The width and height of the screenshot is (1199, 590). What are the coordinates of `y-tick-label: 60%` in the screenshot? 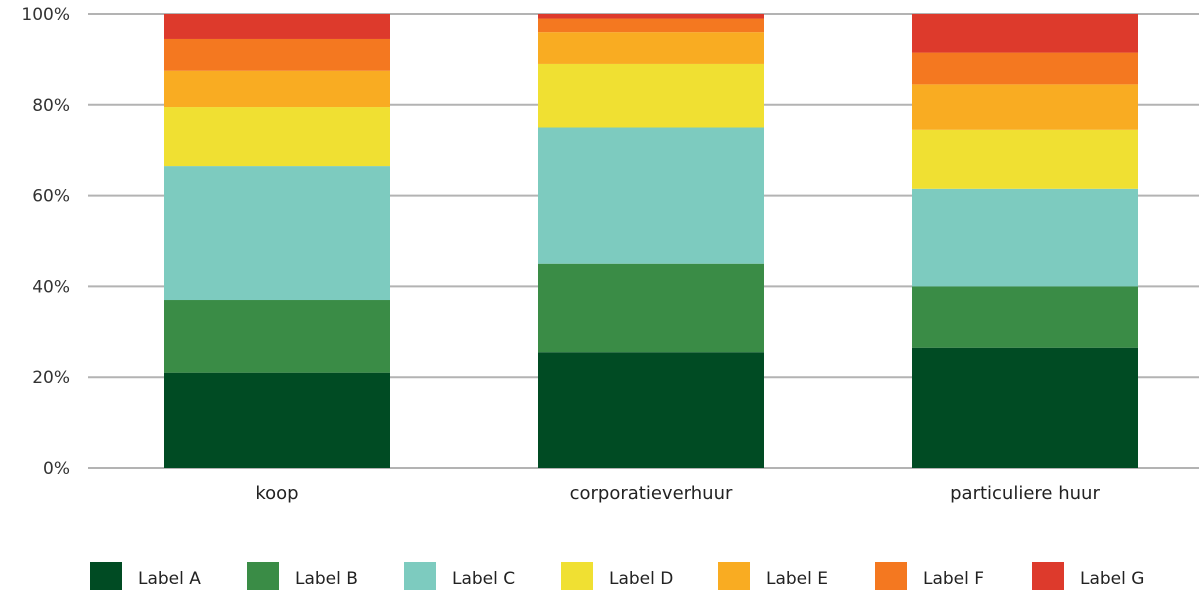 It's located at (51, 197).